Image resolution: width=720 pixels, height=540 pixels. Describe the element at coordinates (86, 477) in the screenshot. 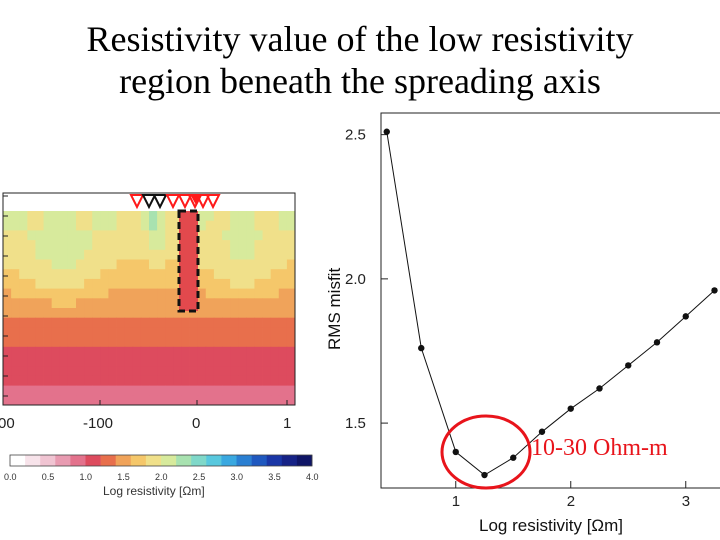

I see `colorbar-tick-label: 1.0` at that location.